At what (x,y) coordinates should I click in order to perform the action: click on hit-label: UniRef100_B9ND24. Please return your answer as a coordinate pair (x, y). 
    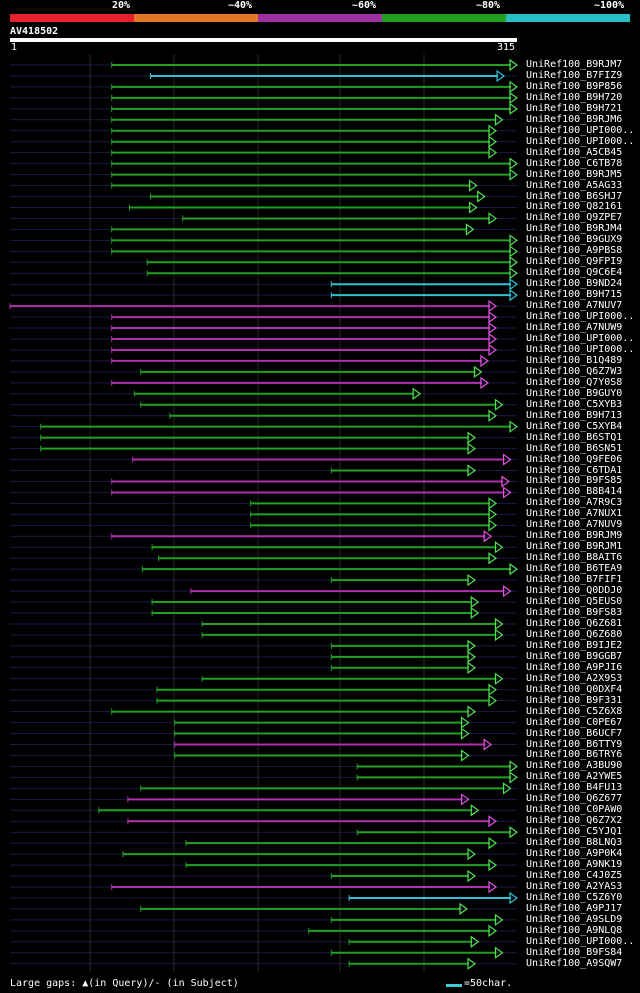
    Looking at the image, I should click on (574, 284).